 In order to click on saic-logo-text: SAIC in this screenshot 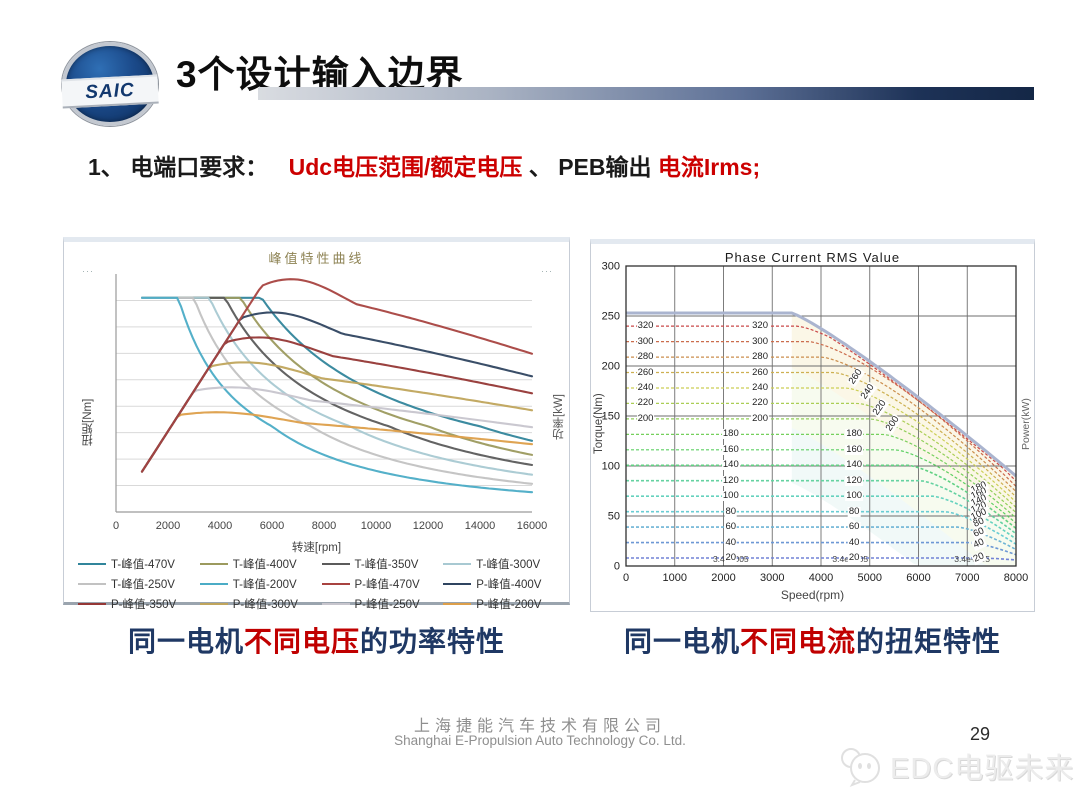, I will do `click(110, 91)`.